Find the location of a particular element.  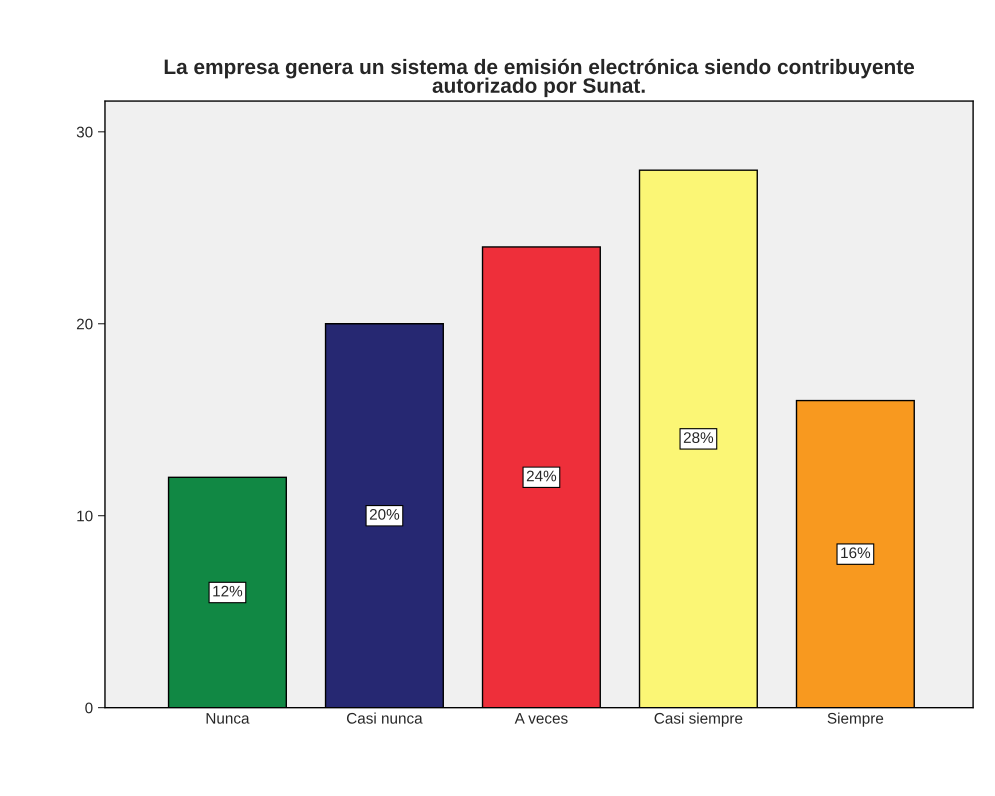

y-tick-label: 30 is located at coordinates (84, 132).